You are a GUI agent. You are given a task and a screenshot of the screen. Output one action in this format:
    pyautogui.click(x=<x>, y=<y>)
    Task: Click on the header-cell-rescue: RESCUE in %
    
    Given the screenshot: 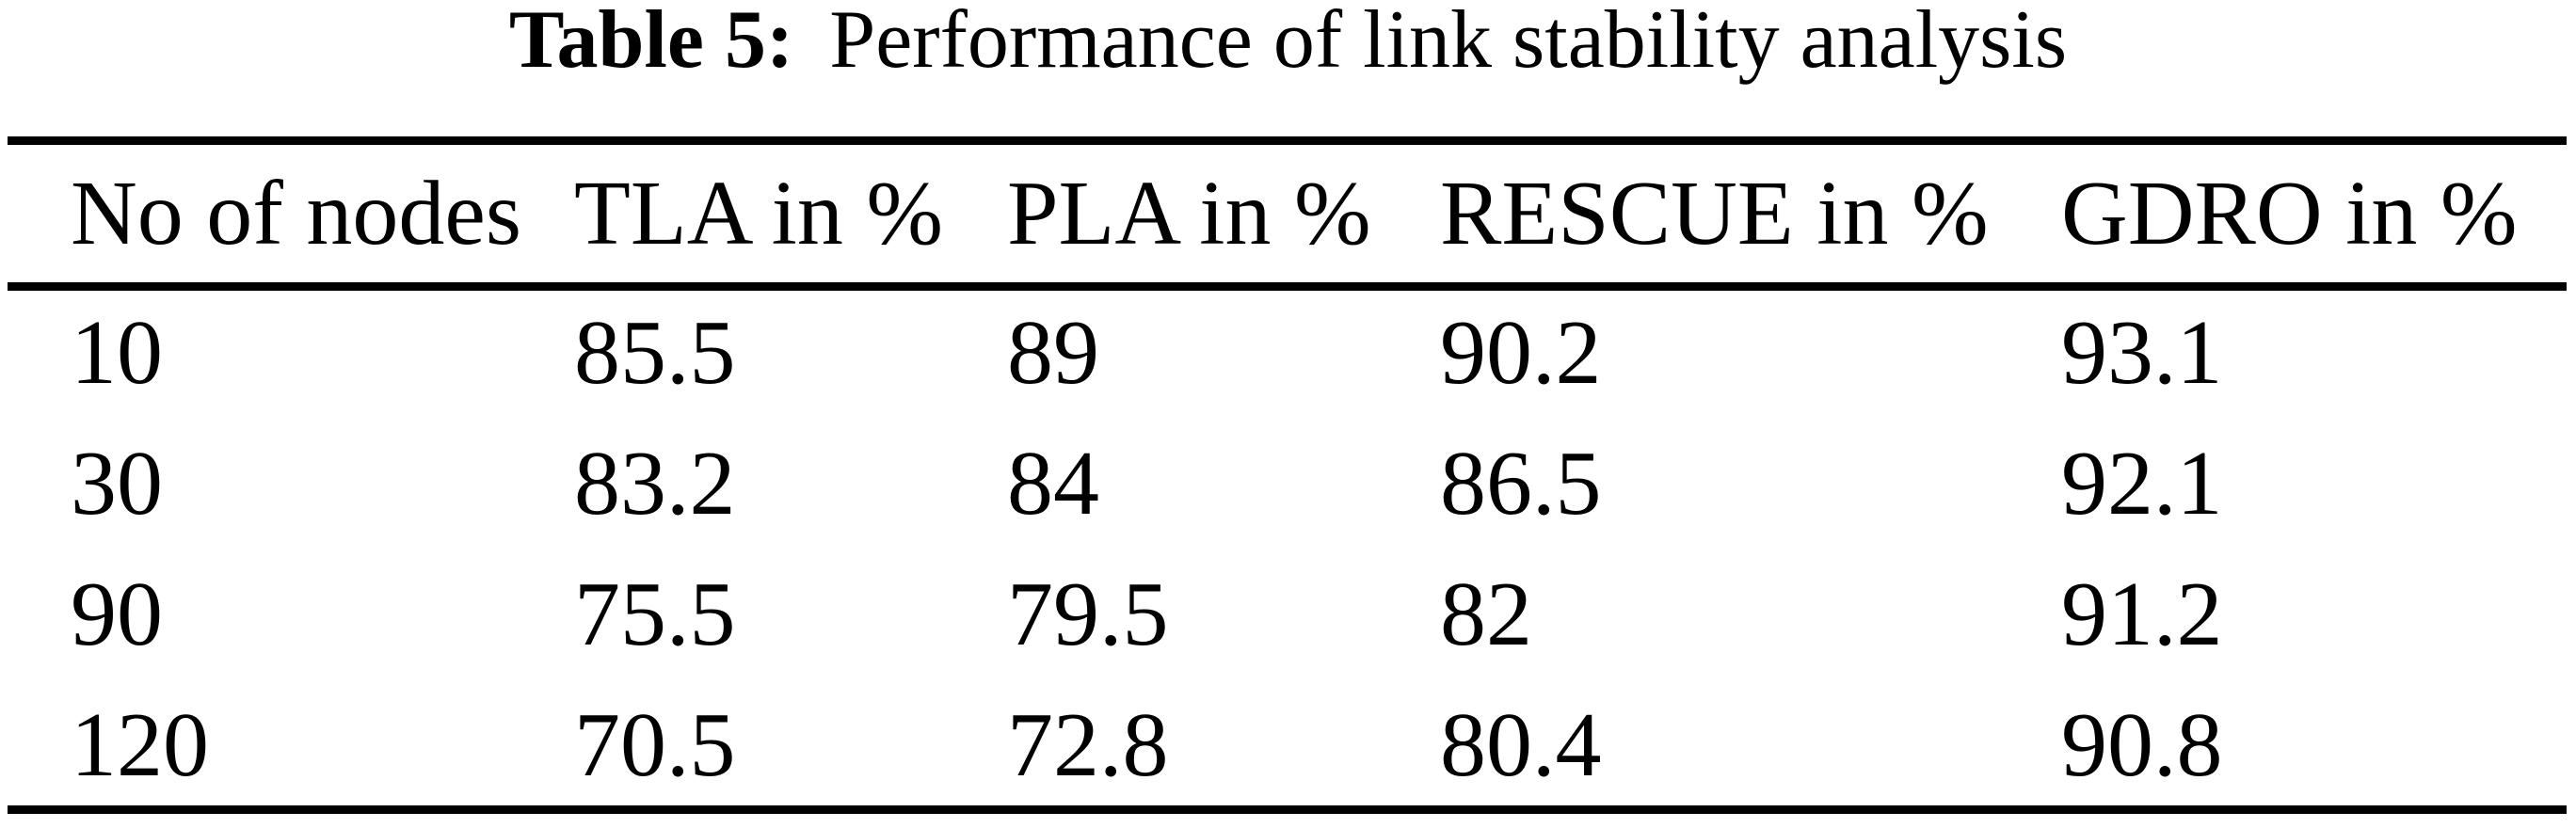 What is the action you would take?
    pyautogui.click(x=1714, y=214)
    